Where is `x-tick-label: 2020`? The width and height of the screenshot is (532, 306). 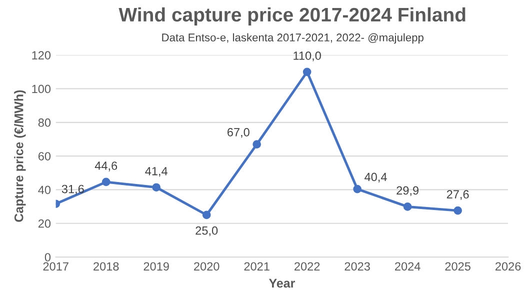
x-tick-label: 2020 is located at coordinates (207, 266).